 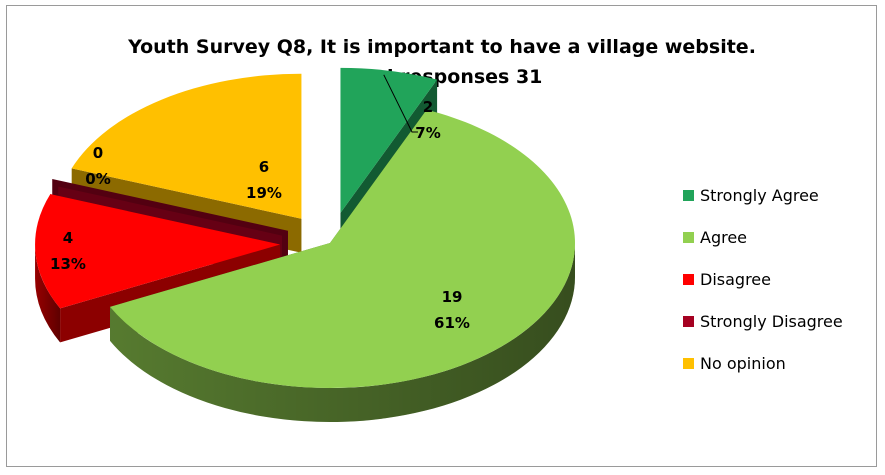 What do you see at coordinates (771, 321) in the screenshot?
I see `legend-label-strongly-disagree: Strongly Disagree` at bounding box center [771, 321].